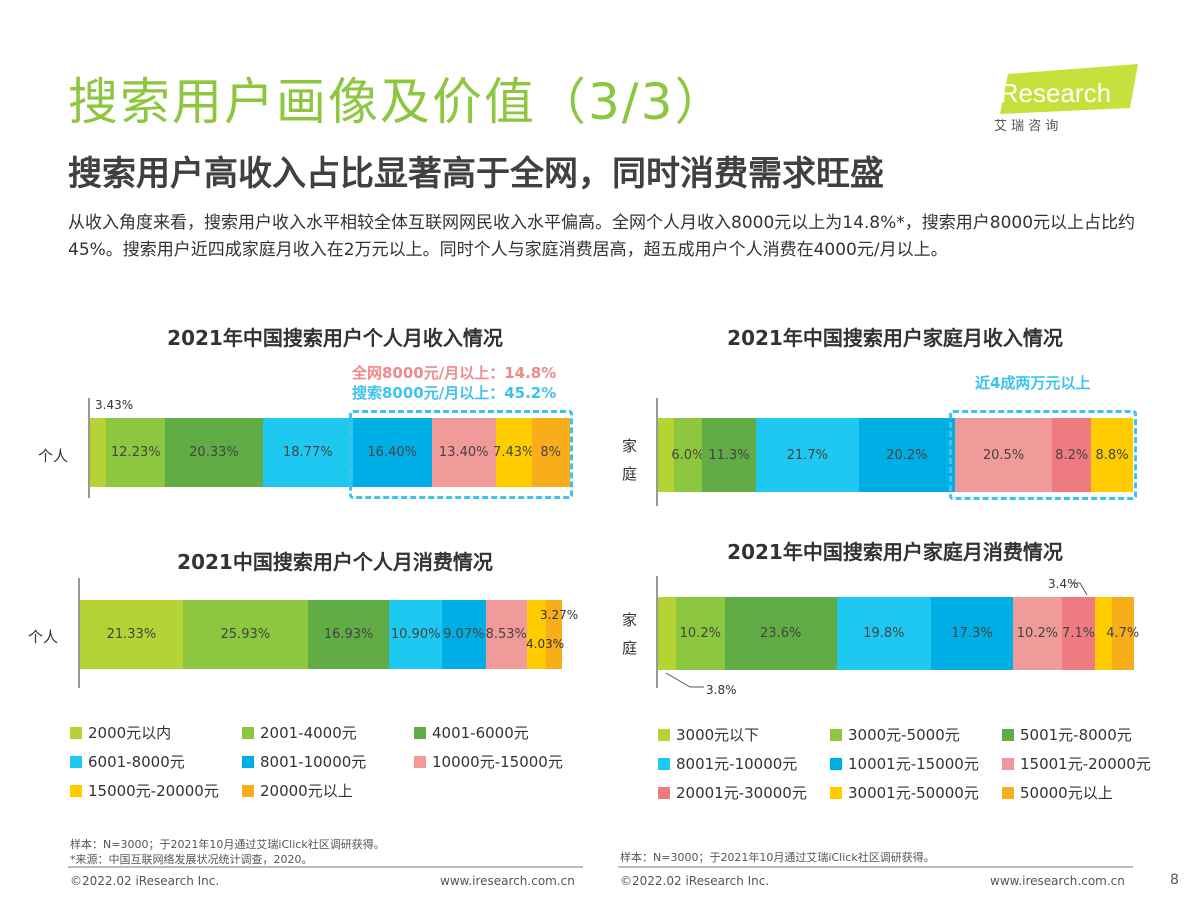 This screenshot has height=900, width=1200. I want to click on legend-item: 15000元-20000元, so click(156, 790).